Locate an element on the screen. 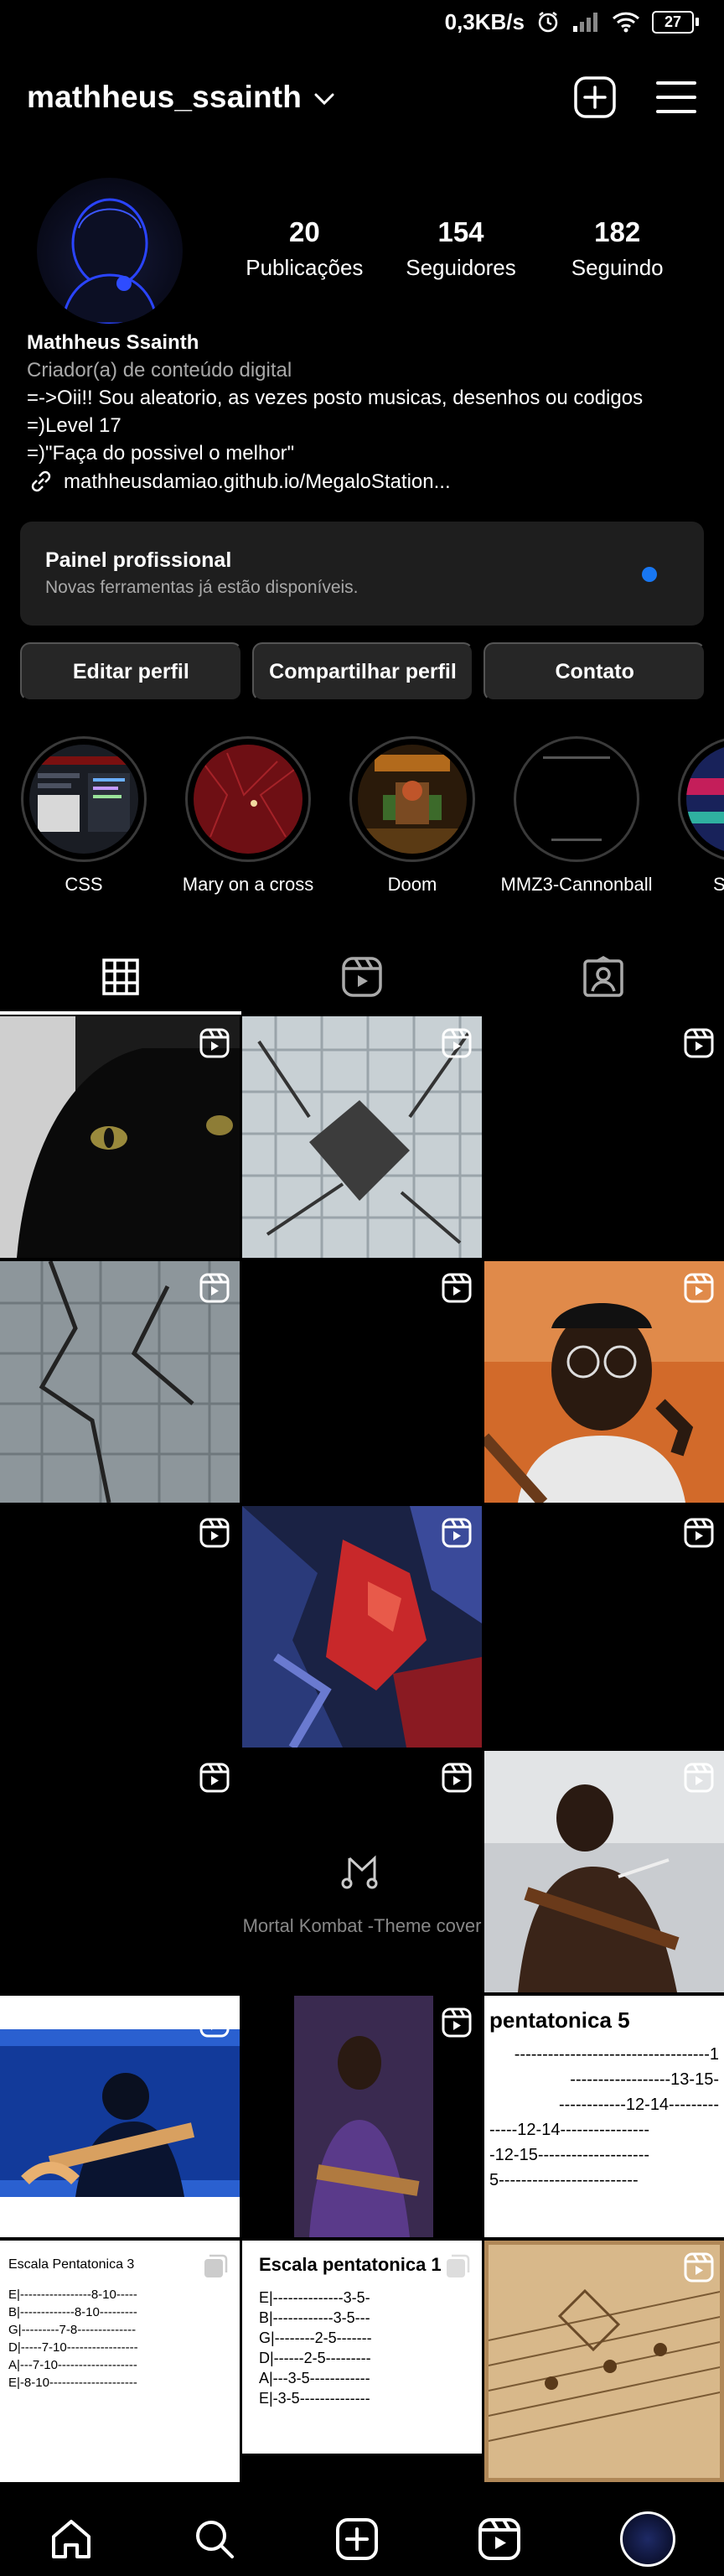 This screenshot has height=2576, width=724. username: mathheus_ssainth is located at coordinates (165, 97).